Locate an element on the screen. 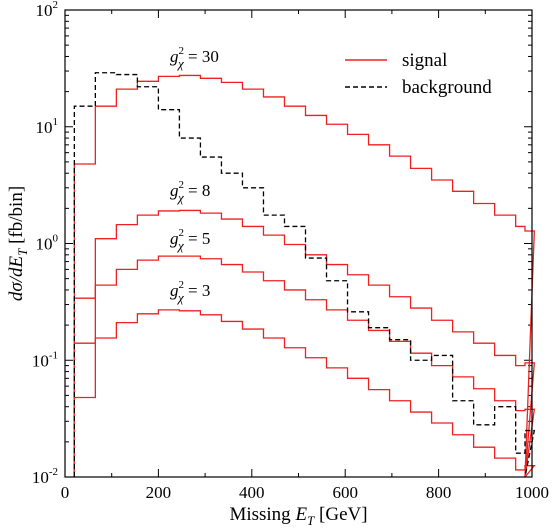 This screenshot has height=529, width=554. coupling-annotation: g2 χ = 3 is located at coordinates (190, 292).